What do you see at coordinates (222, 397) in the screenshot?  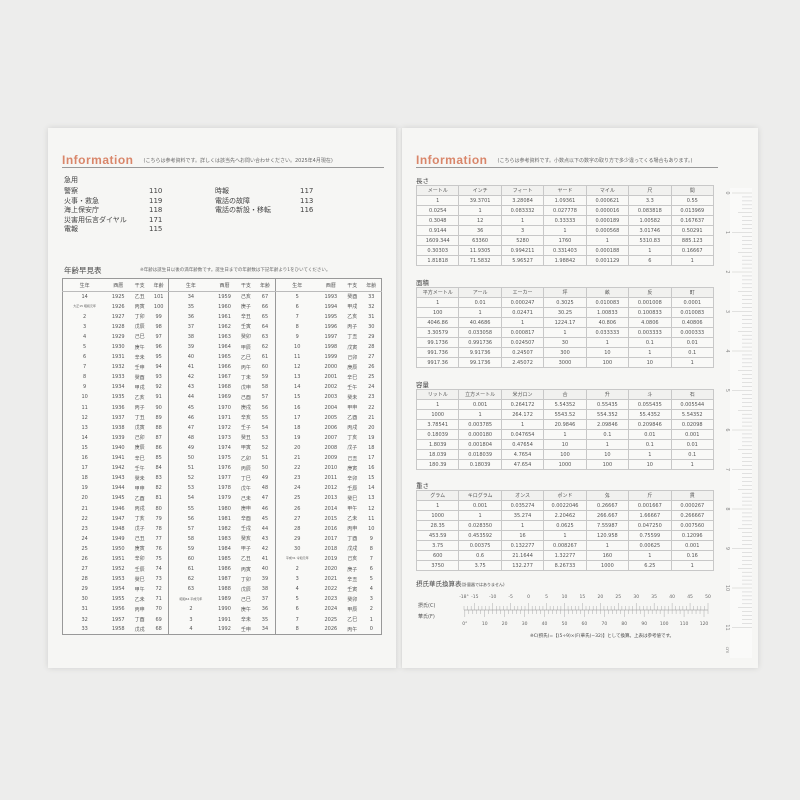 I see `age-row: 10 1935 乙亥 91 44 1969 己酉 57 15 2003 癸未 23` at bounding box center [222, 397].